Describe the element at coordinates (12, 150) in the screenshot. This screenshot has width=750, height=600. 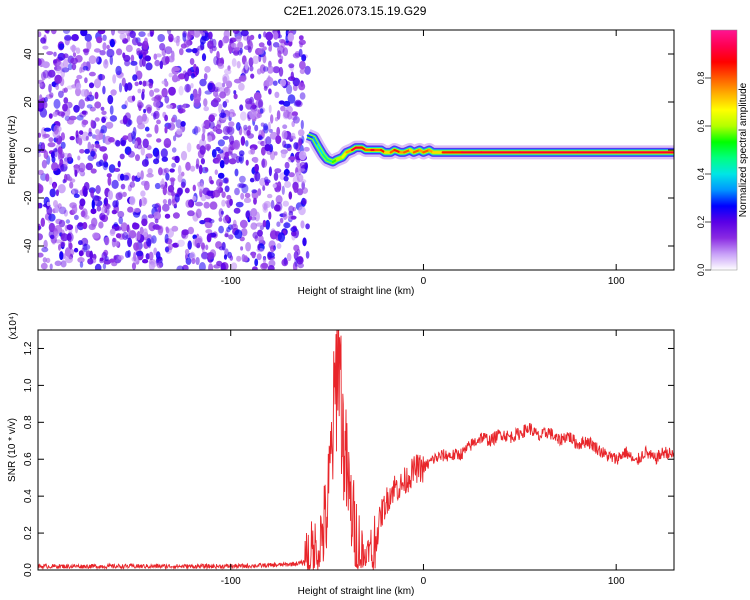
I see `top-y-axis-label: Frequency (Hz)` at that location.